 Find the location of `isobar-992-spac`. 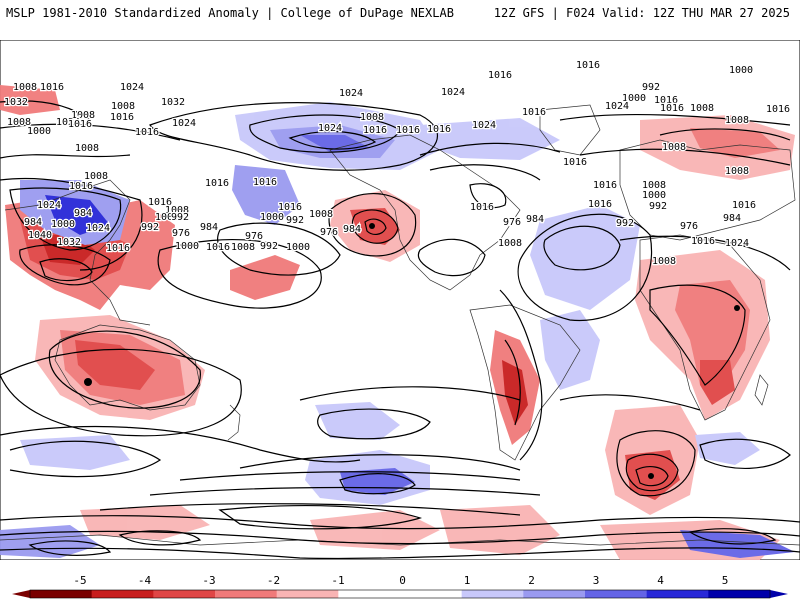

isobar-992-spac is located at coordinates (345, 491).